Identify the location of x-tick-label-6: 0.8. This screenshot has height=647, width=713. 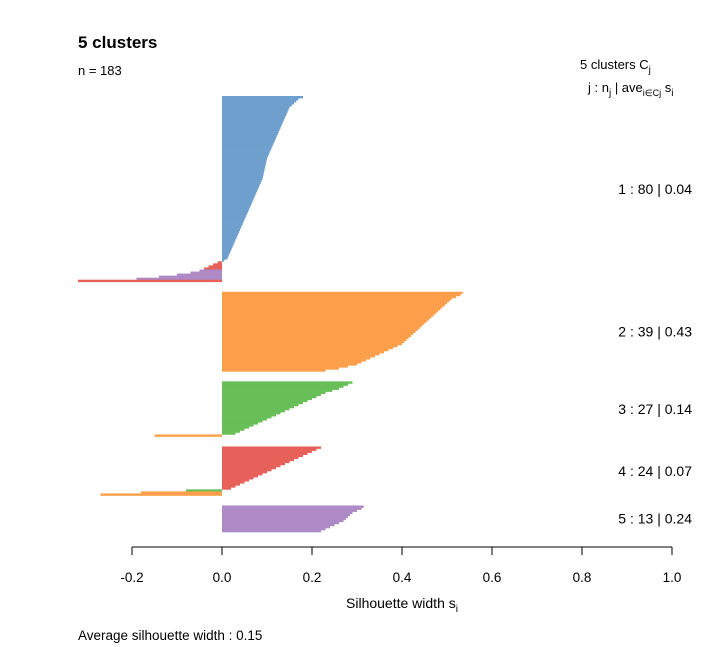
(582, 577).